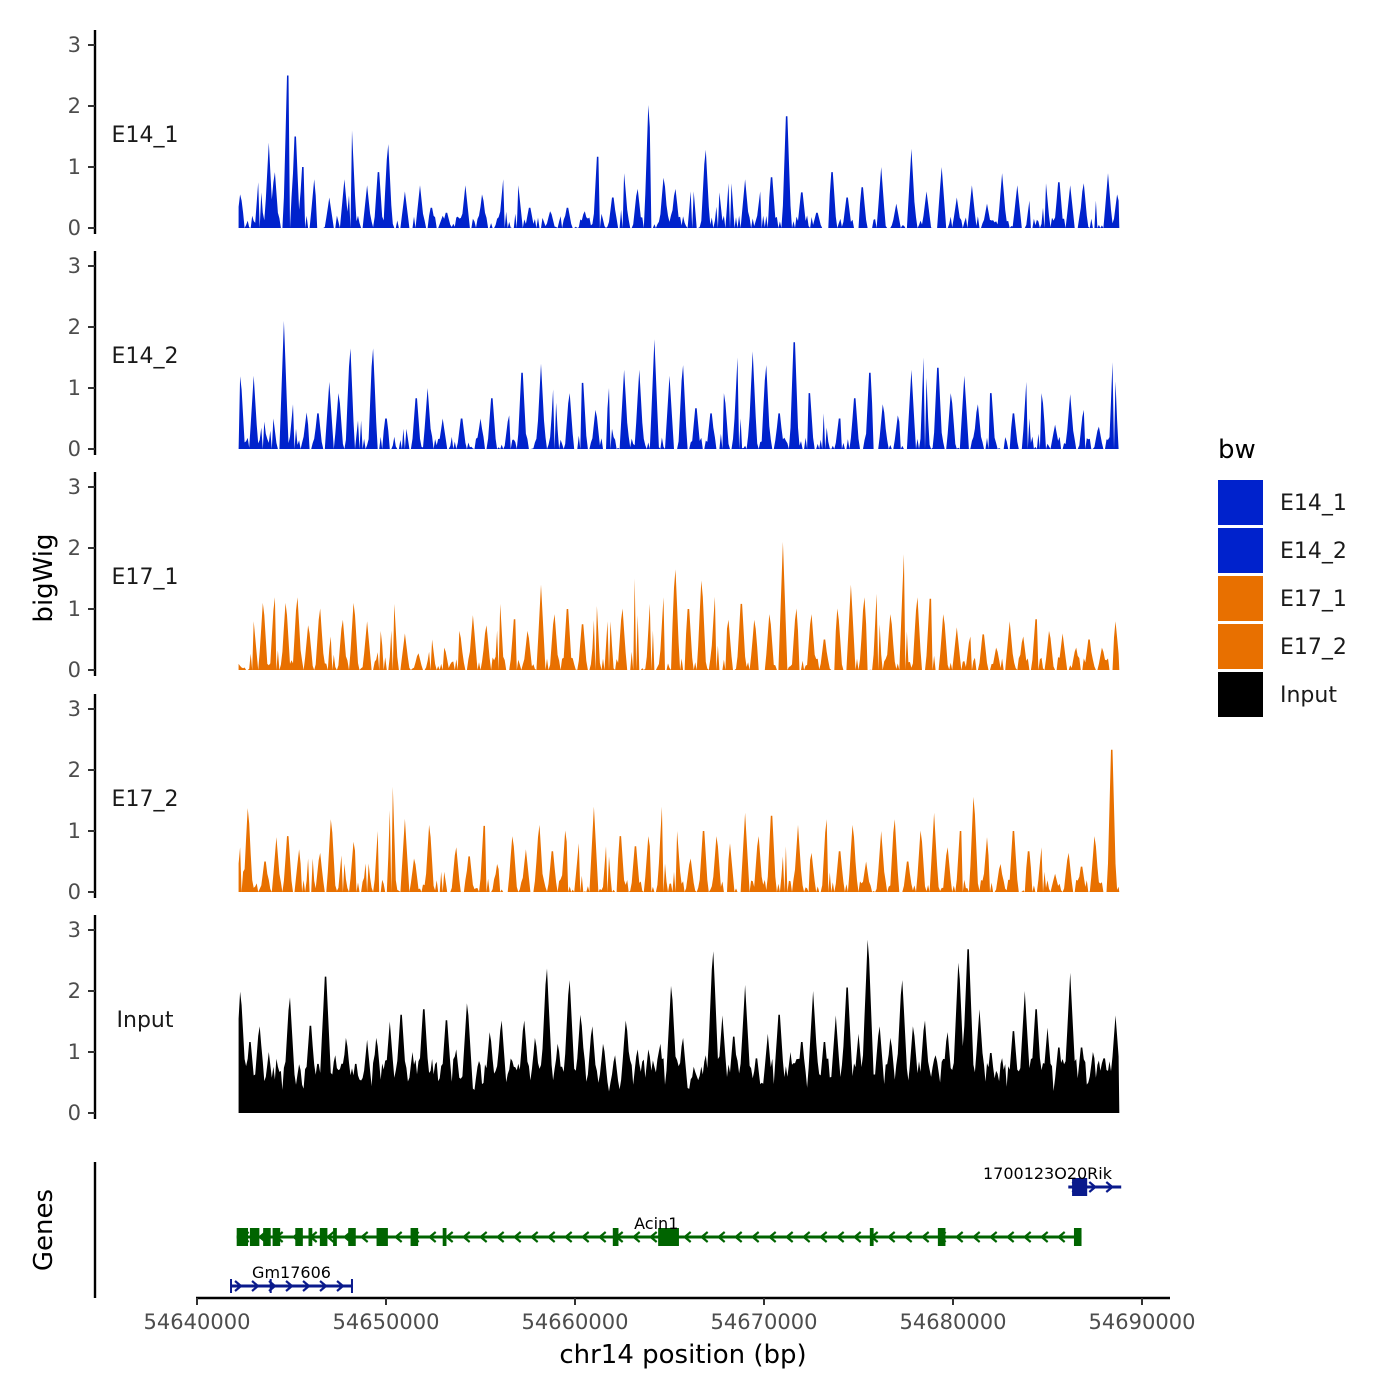 The image size is (1400, 1400). Describe the element at coordinates (1313, 647) in the screenshot. I see `legend-label: E17_2` at that location.